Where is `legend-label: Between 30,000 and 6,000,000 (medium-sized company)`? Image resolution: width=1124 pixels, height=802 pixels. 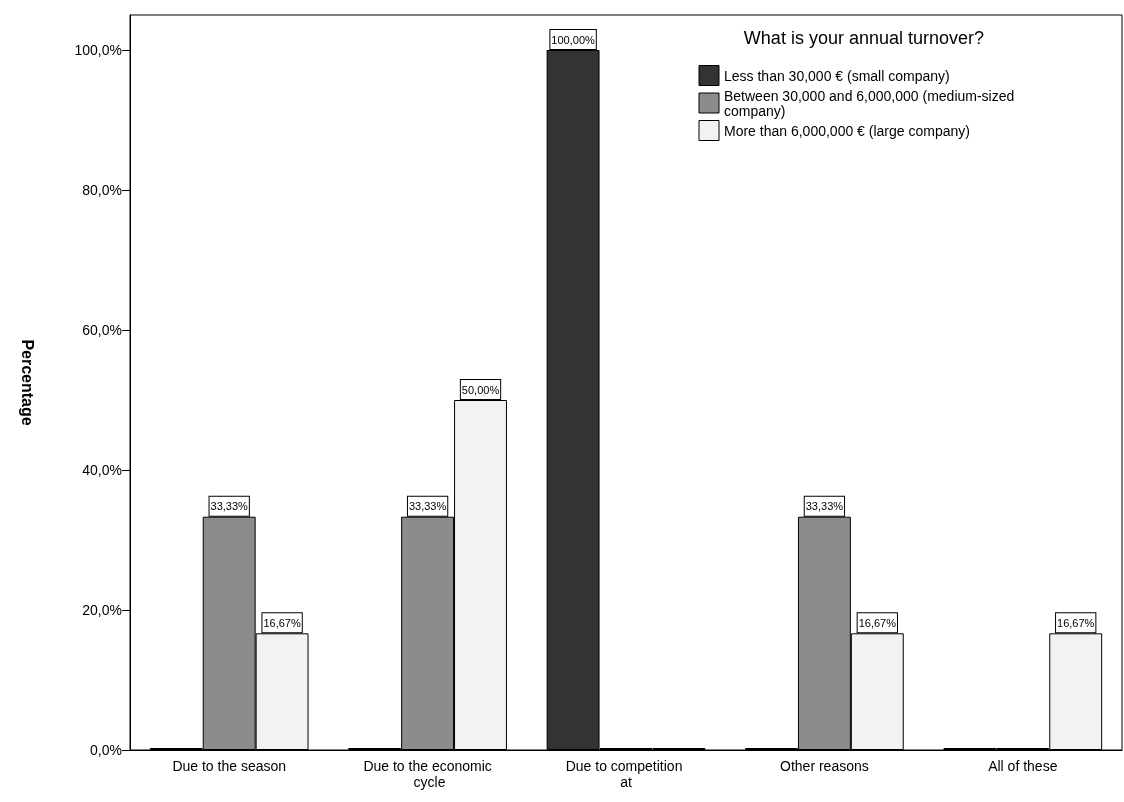
legend-label: Between 30,000 and 6,000,000 (medium-sized company) is located at coordinates (871, 103).